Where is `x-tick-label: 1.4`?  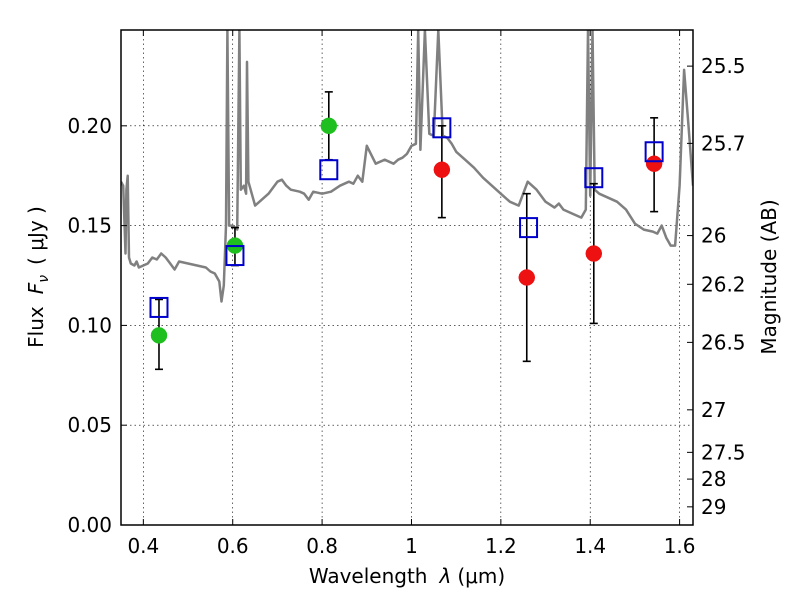 x-tick-label: 1.4 is located at coordinates (590, 546).